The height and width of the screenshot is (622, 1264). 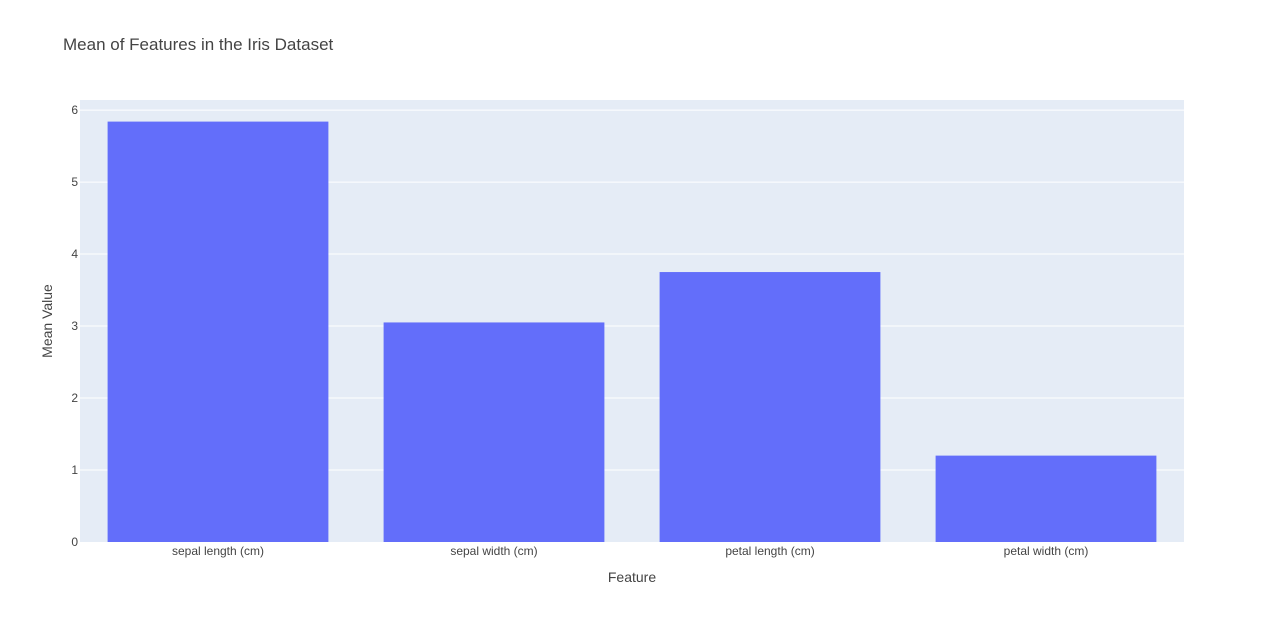 What do you see at coordinates (1046, 551) in the screenshot?
I see `x-tick-label: petal width (cm)` at bounding box center [1046, 551].